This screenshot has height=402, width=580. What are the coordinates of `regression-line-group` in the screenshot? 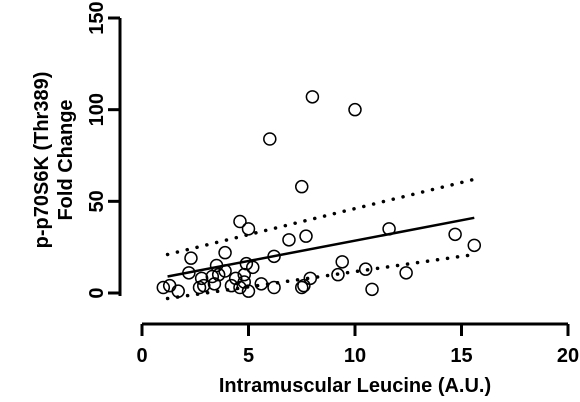 It's located at (321, 247).